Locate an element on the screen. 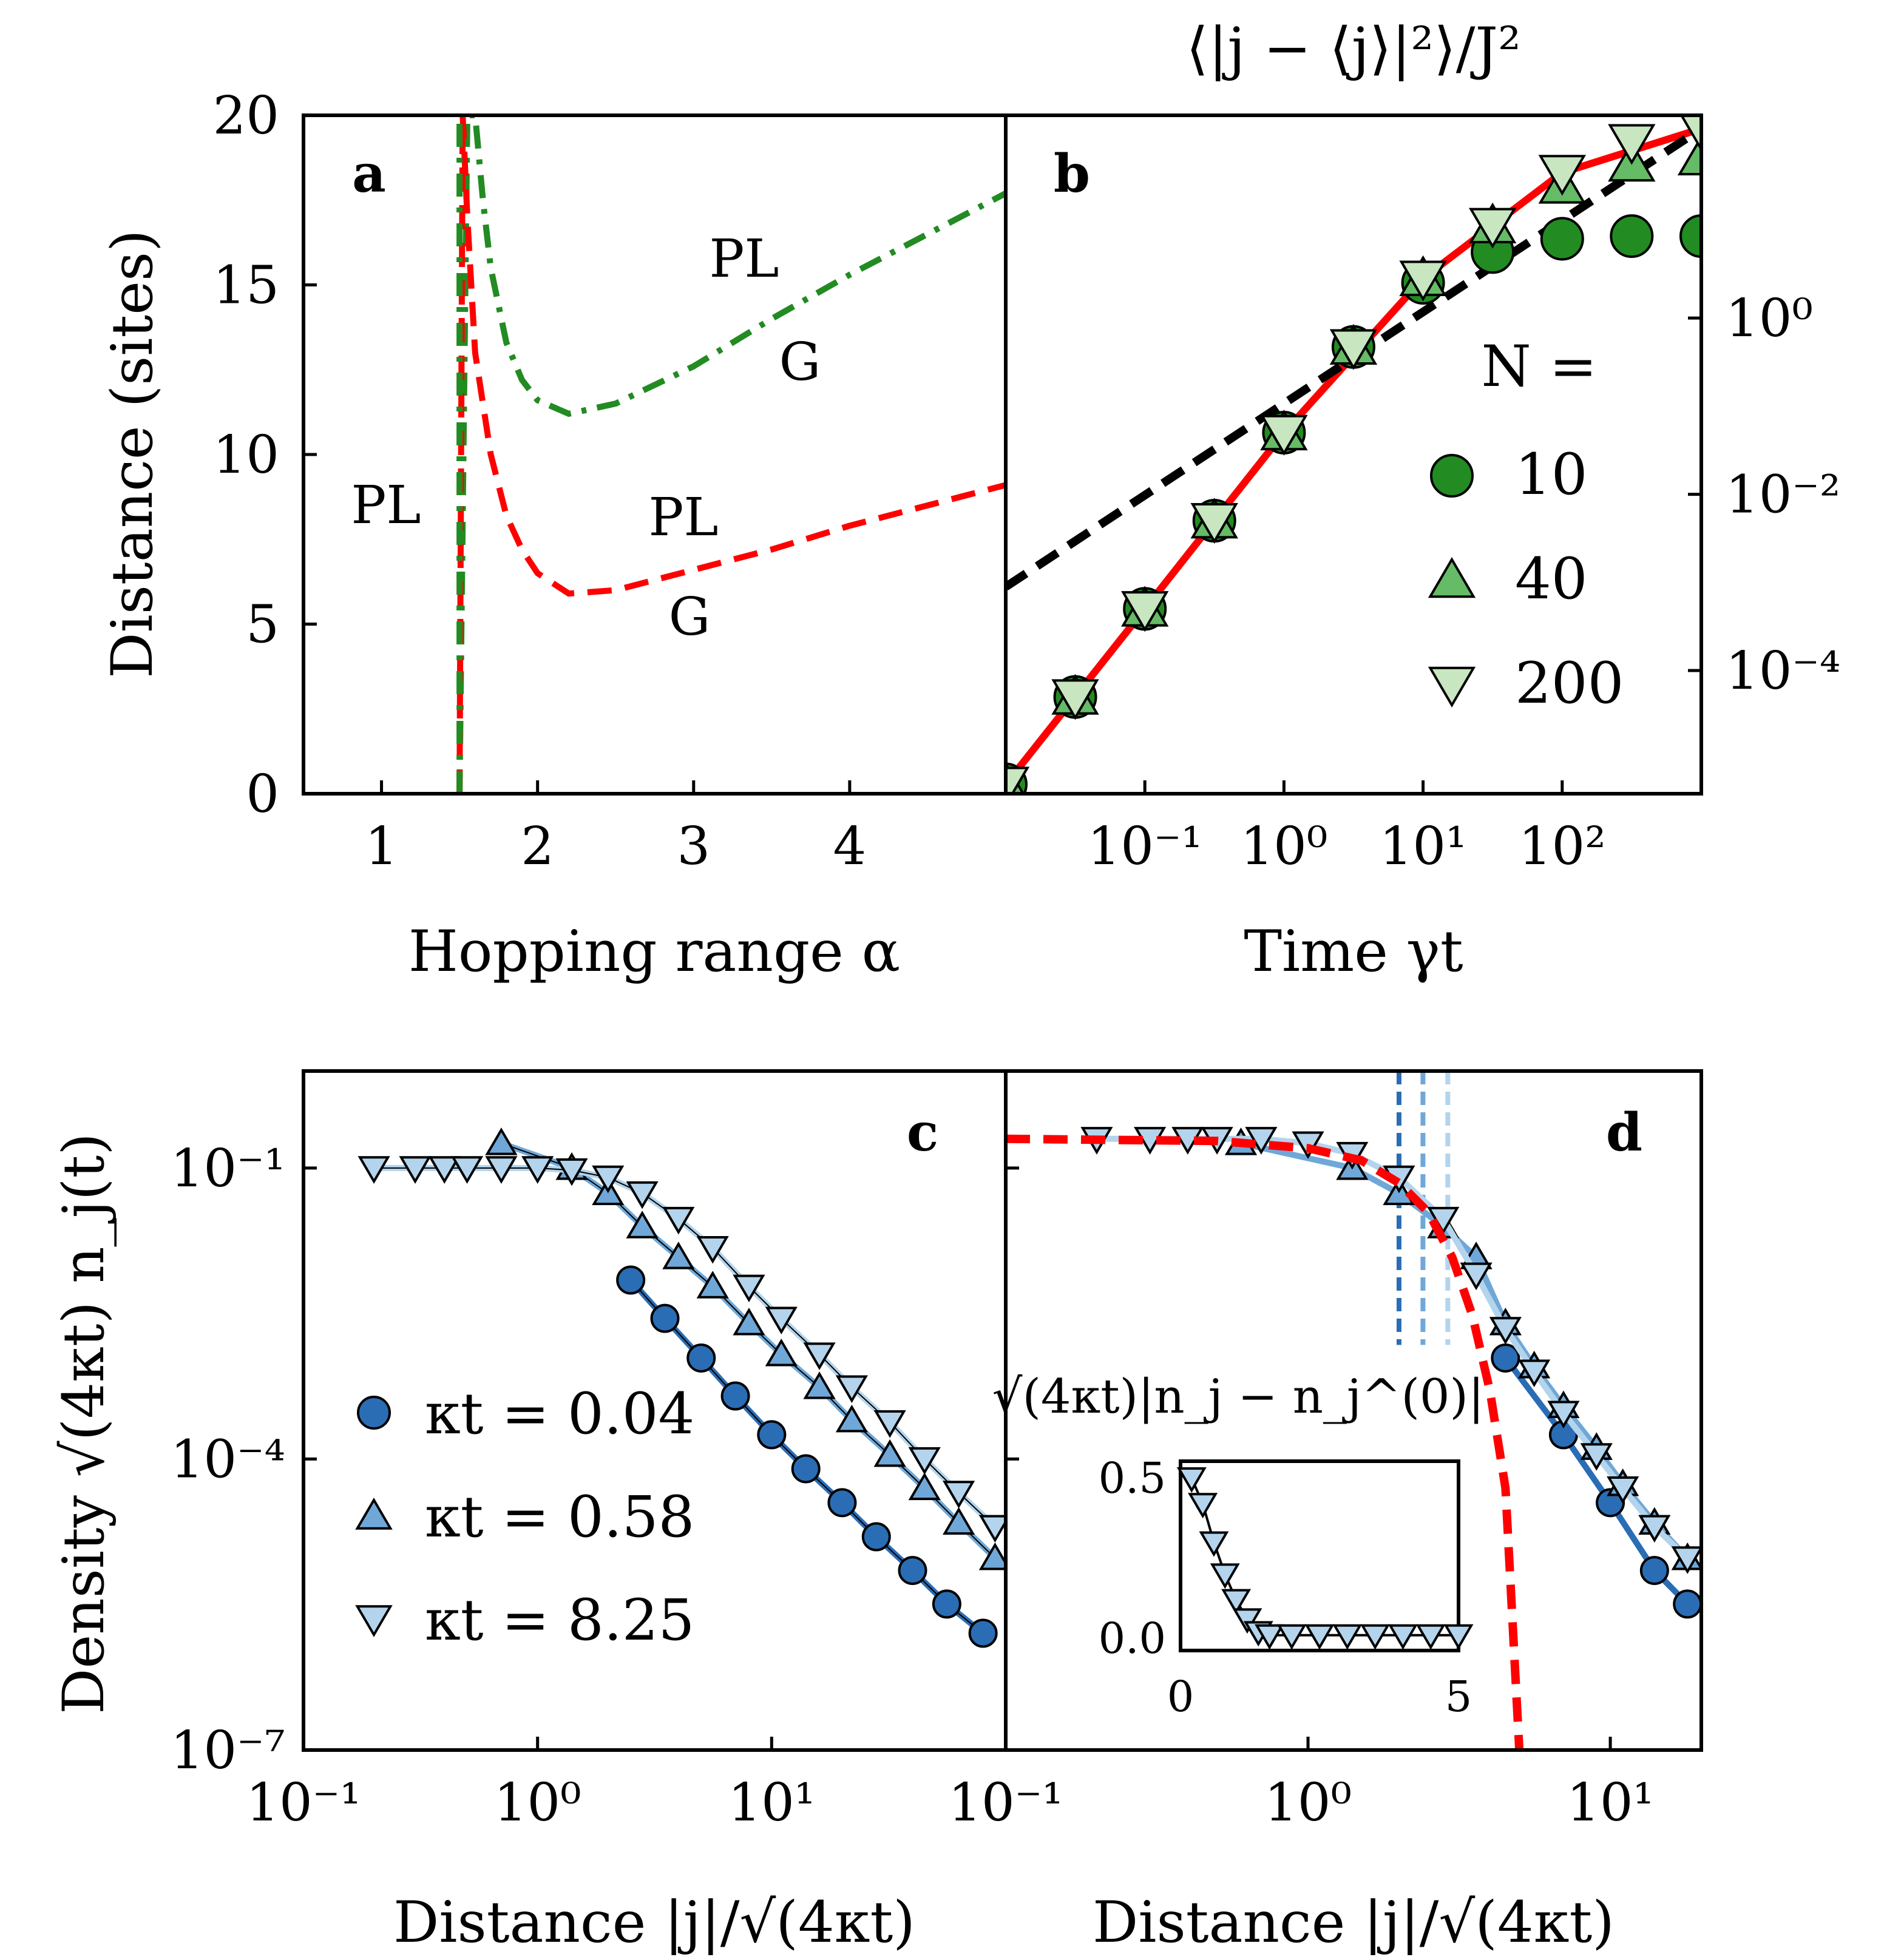 This screenshot has width=1884, height=1960. y-tick-label-c: 10⁻¹ is located at coordinates (228, 1169).